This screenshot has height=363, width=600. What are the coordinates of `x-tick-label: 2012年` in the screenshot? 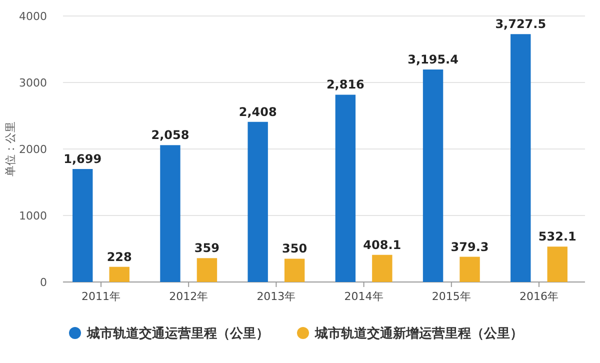 It's located at (188, 296).